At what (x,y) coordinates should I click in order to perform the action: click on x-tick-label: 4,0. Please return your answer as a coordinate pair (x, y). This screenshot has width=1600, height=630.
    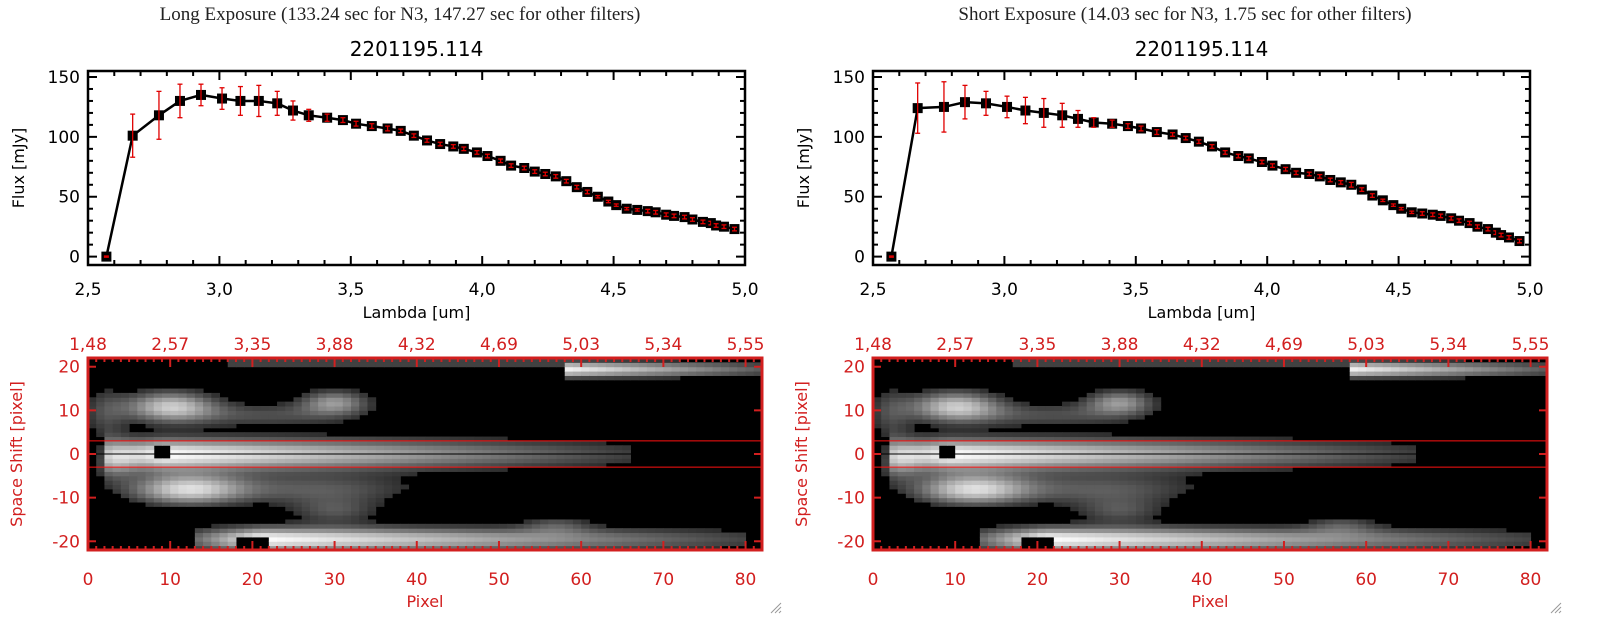
    Looking at the image, I should click on (1267, 290).